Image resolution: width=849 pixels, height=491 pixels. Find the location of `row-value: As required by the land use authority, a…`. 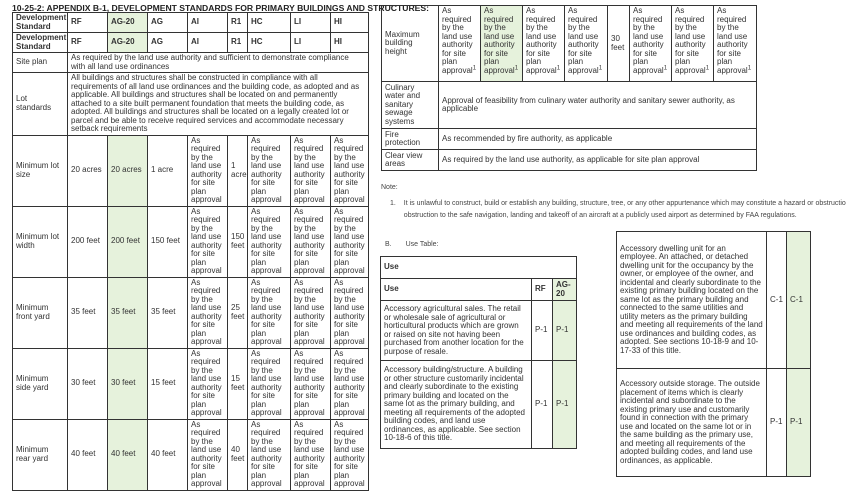

row-value: As required by the land use authority, a… is located at coordinates (597, 160).